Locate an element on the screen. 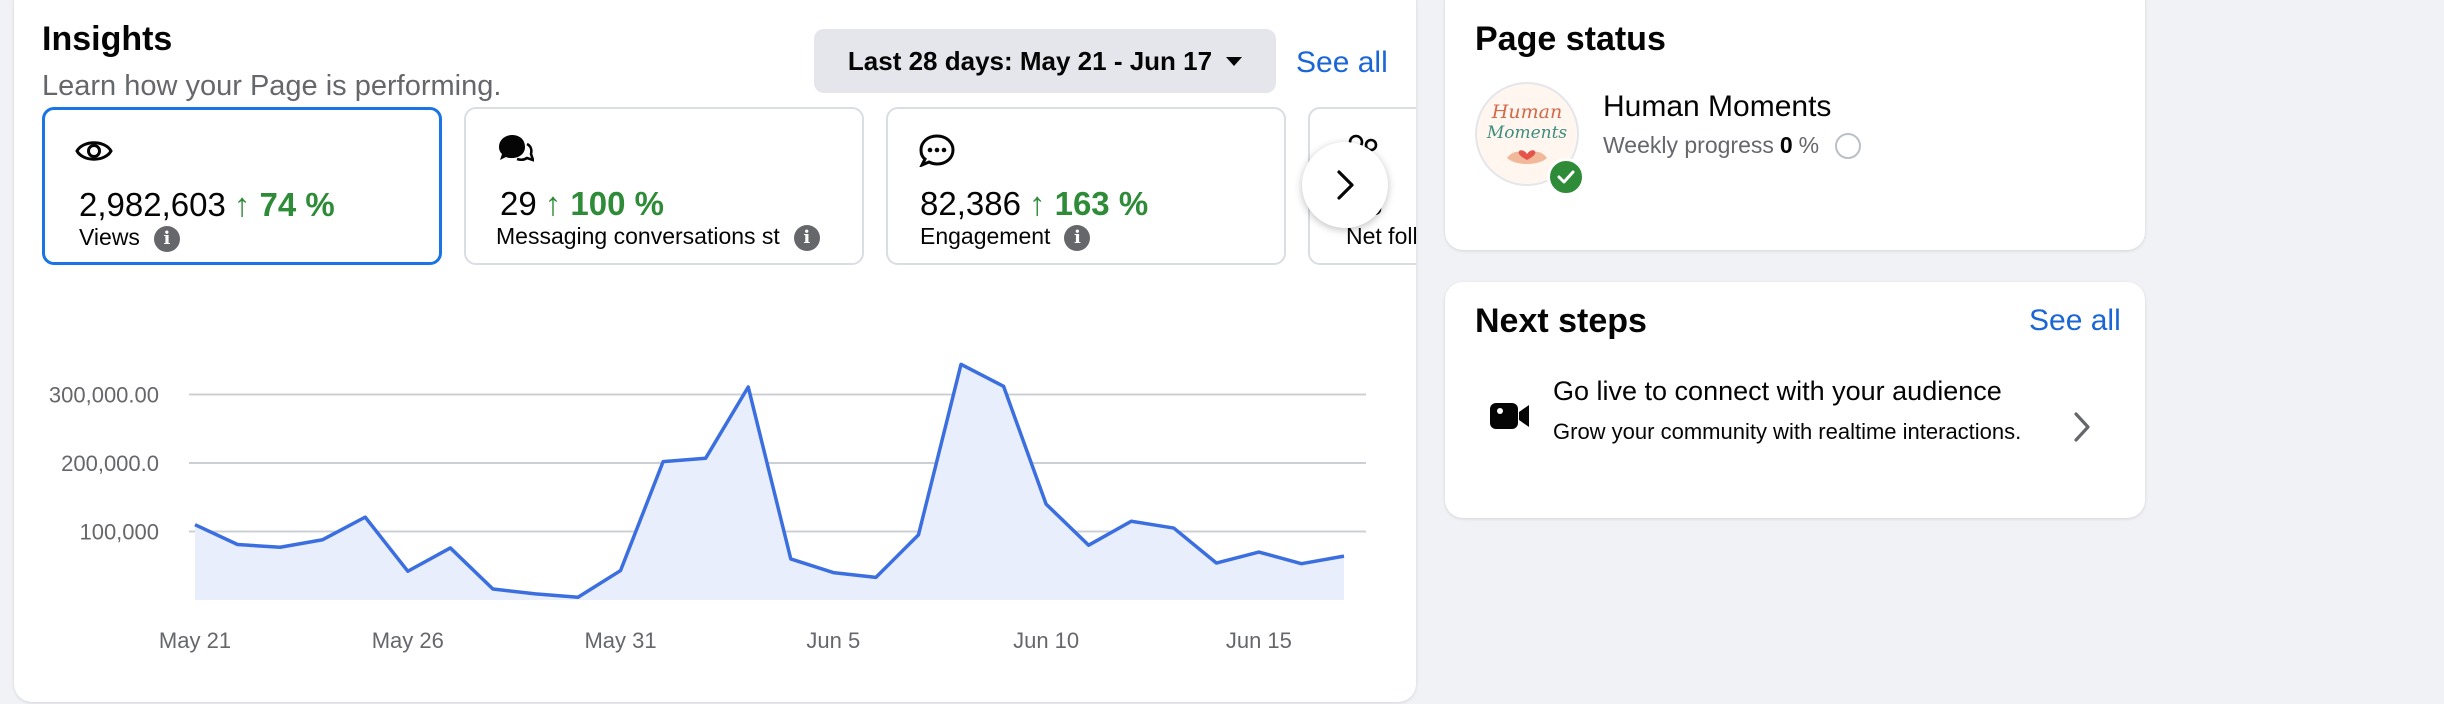 The width and height of the screenshot is (2444, 704). weekly-progress: Weekly progress 0 % is located at coordinates (1732, 145).